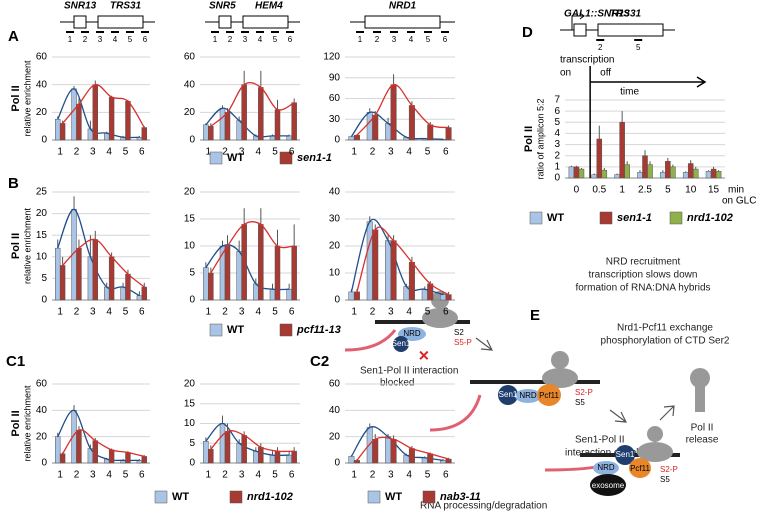  I want to click on legend-label: WT, so click(555, 218).